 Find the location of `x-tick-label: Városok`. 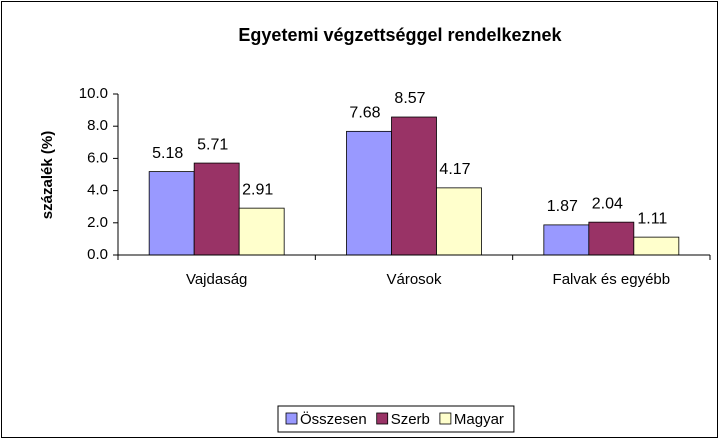

x-tick-label: Városok is located at coordinates (414, 279).